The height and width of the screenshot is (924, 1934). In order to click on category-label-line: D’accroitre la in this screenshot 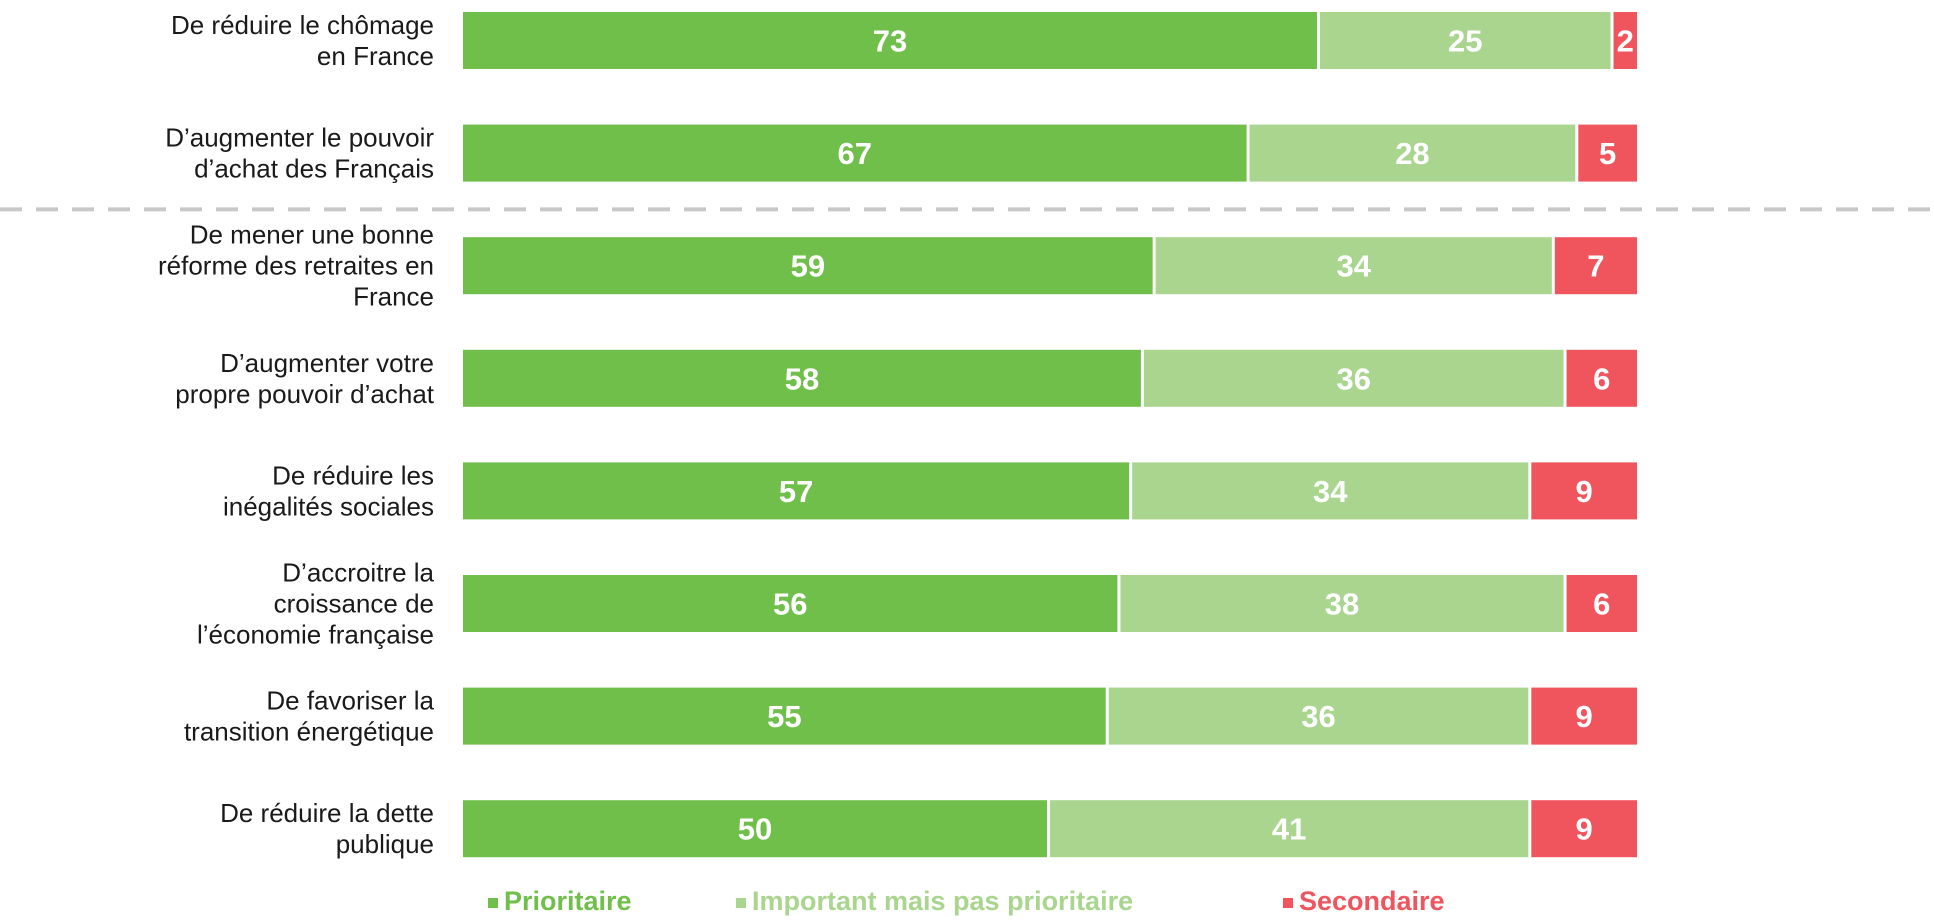, I will do `click(358, 573)`.